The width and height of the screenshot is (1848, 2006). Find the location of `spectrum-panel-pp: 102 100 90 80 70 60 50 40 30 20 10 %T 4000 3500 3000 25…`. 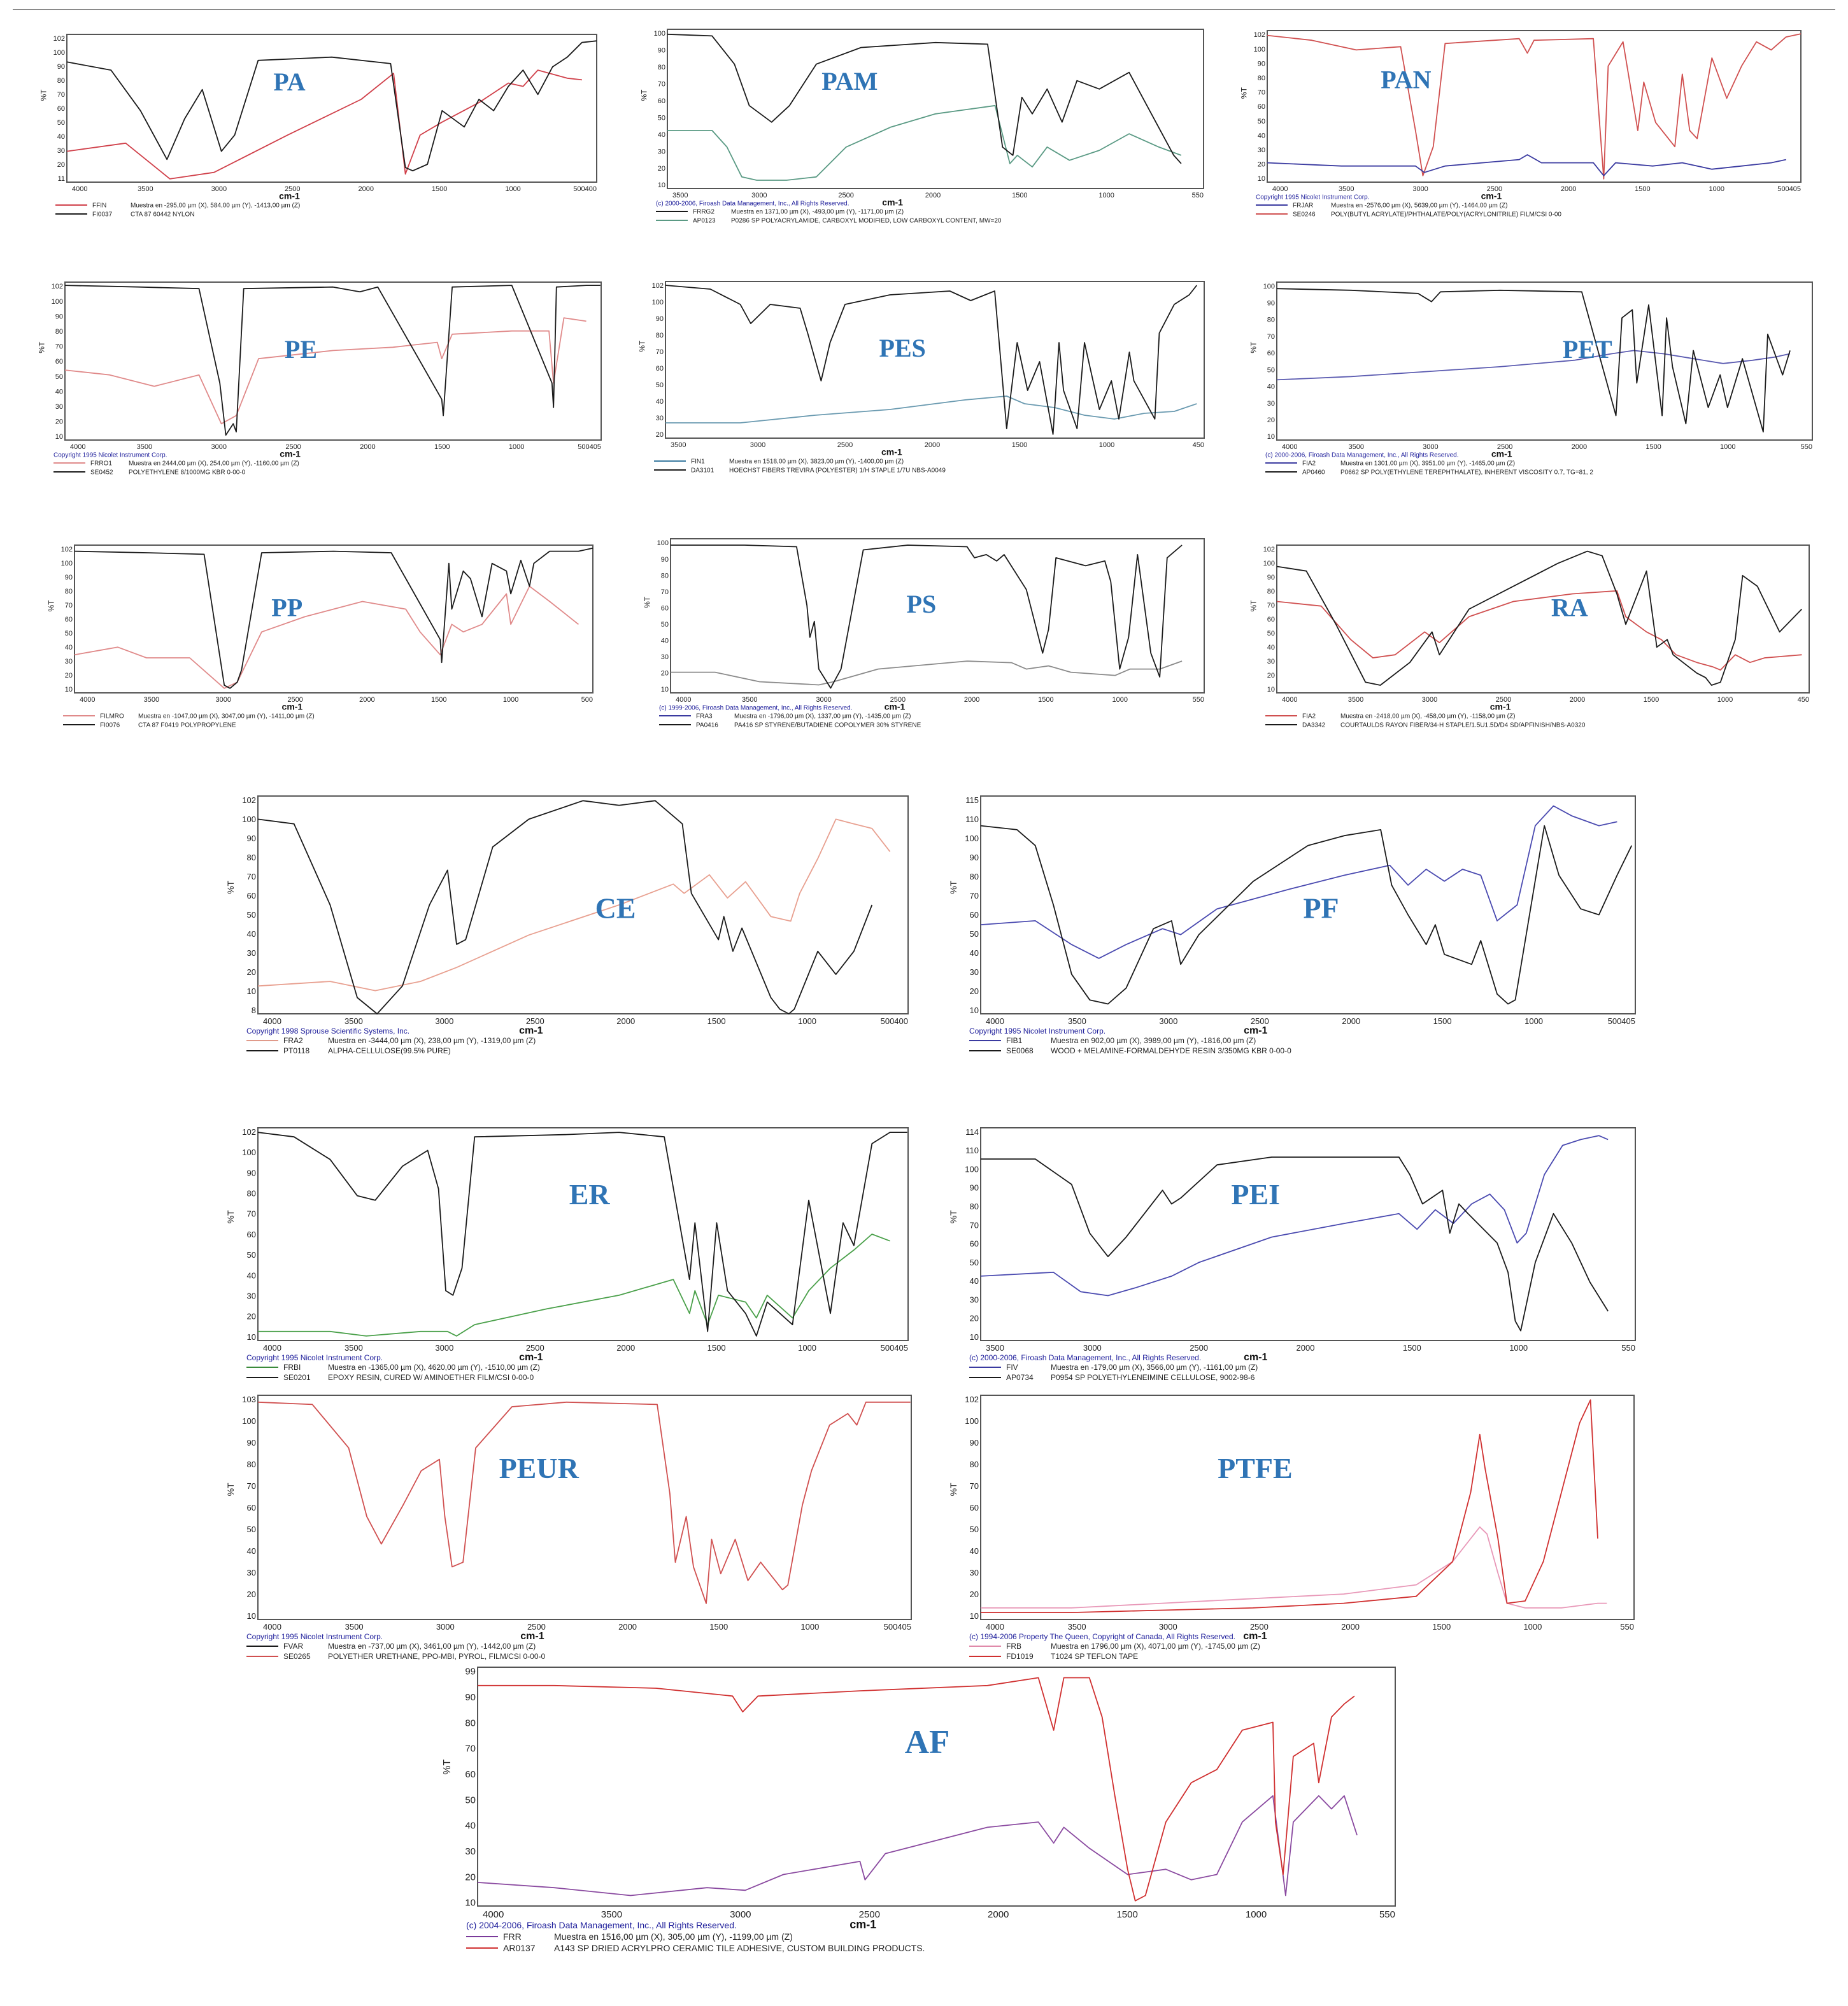

spectrum-panel-pp: 102 100 90 80 70 60 50 40 30 20 10 %T 4000 3500 3000 25… is located at coordinates (321, 650).